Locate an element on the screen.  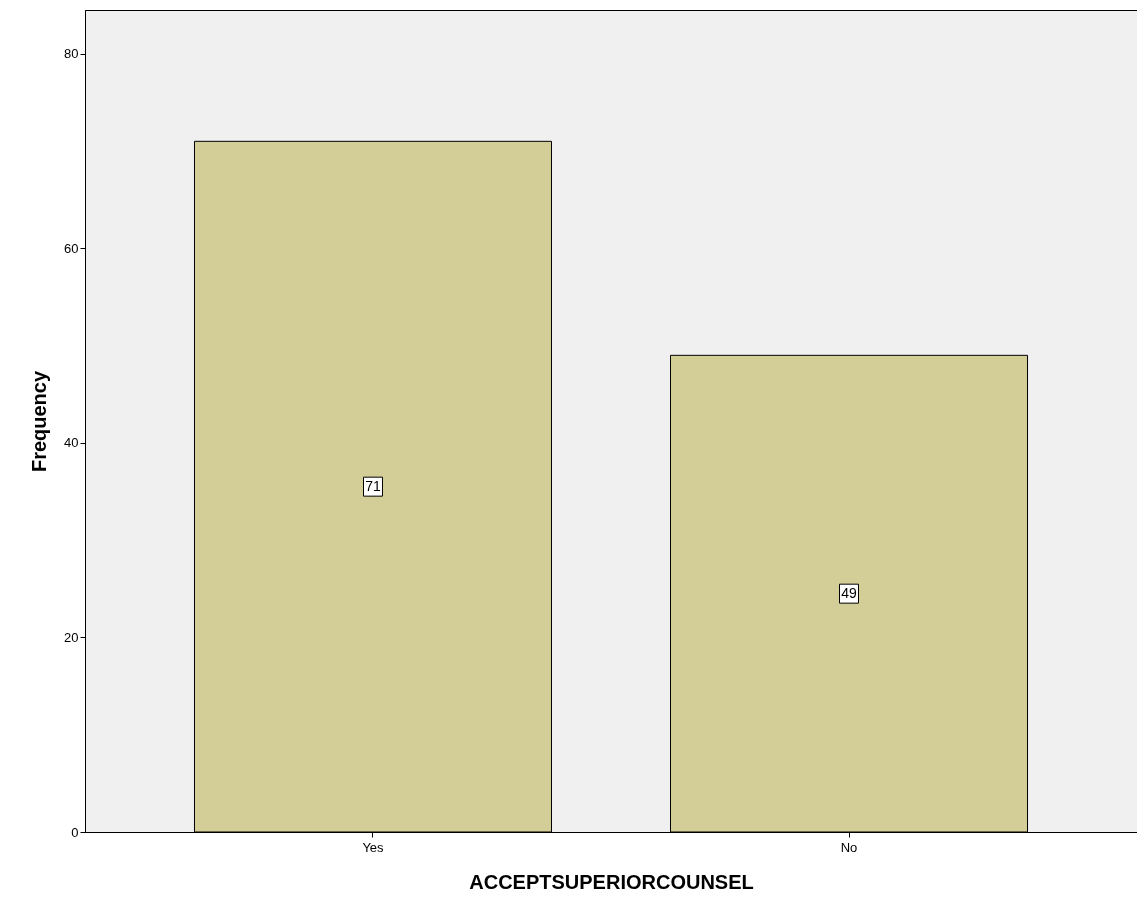
x-tick-label: Yes is located at coordinates (373, 847).